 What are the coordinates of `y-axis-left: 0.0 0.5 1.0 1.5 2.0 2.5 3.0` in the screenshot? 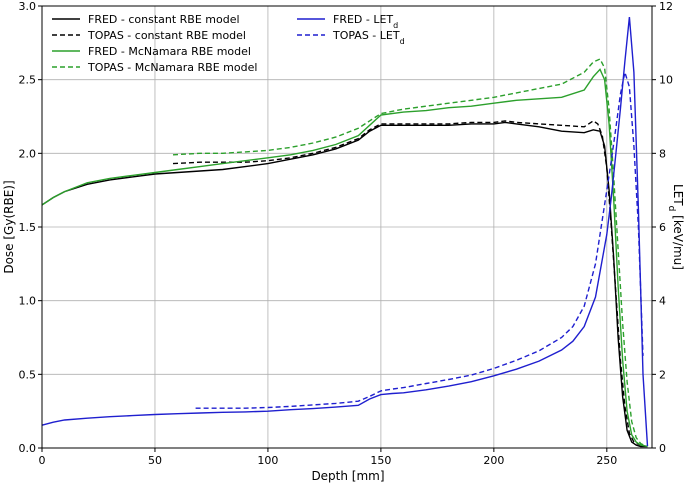 It's located at (30, 227).